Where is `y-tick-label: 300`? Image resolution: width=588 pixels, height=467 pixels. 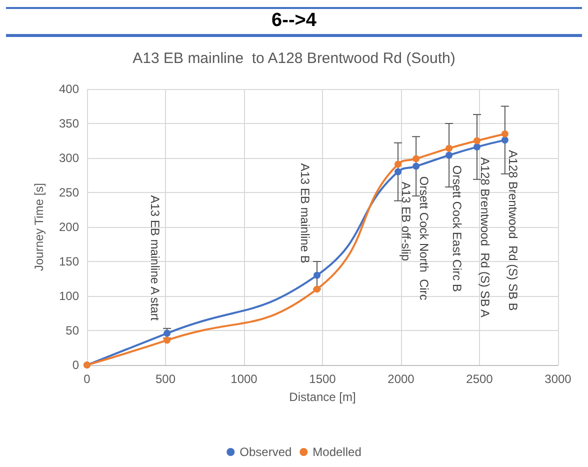 y-tick-label: 300 is located at coordinates (69, 158).